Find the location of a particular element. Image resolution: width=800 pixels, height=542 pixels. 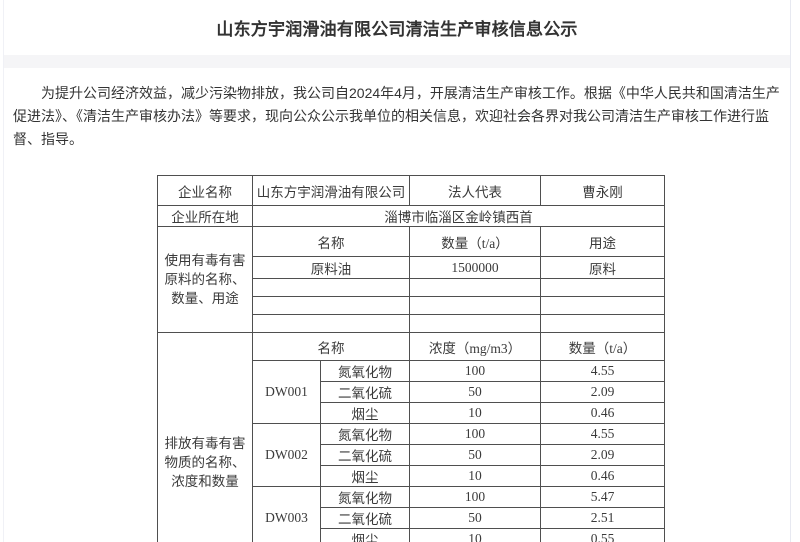

emissions-header-concentration: 浓度（mg/m3） is located at coordinates (475, 346).